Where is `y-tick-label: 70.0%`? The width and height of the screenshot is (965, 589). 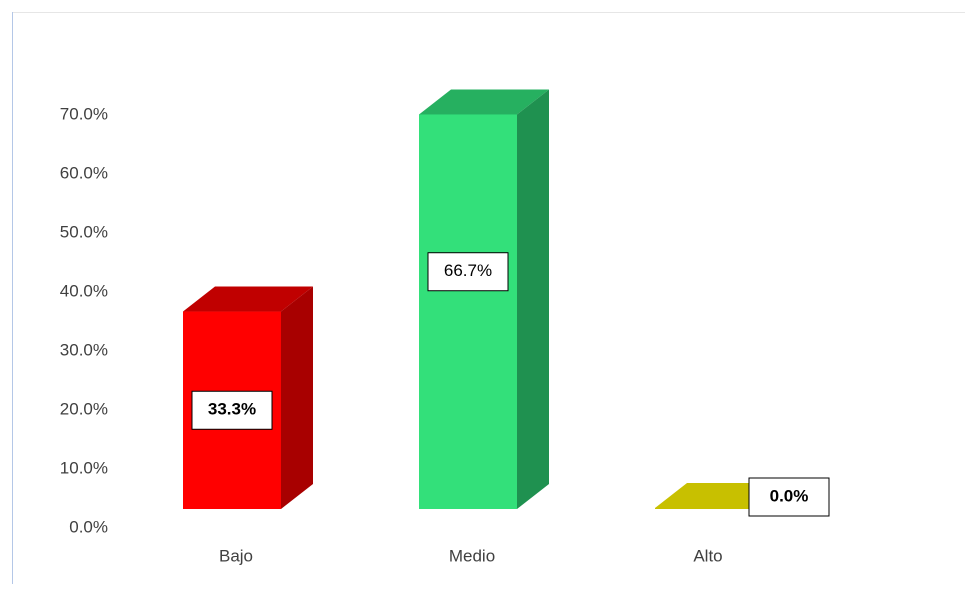
y-tick-label: 70.0% is located at coordinates (84, 113).